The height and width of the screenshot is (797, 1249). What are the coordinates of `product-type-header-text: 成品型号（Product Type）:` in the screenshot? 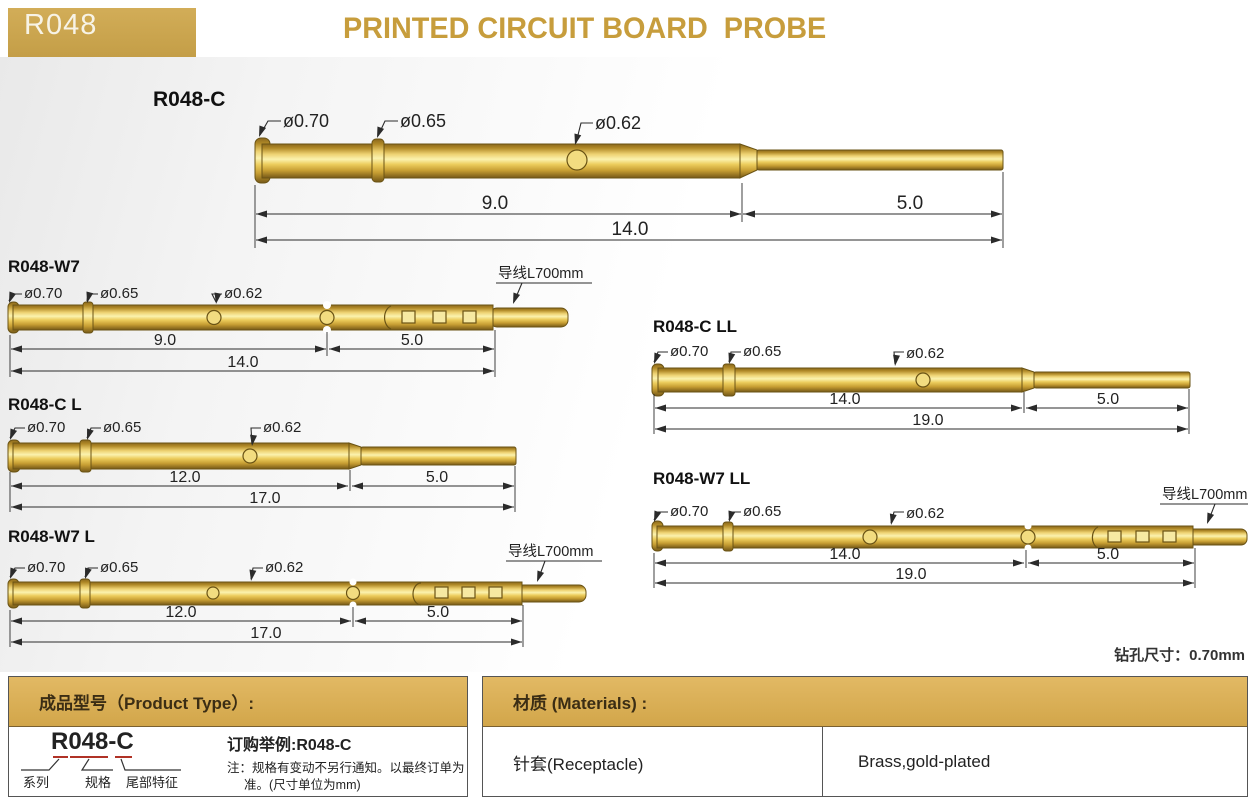 It's located at (147, 703).